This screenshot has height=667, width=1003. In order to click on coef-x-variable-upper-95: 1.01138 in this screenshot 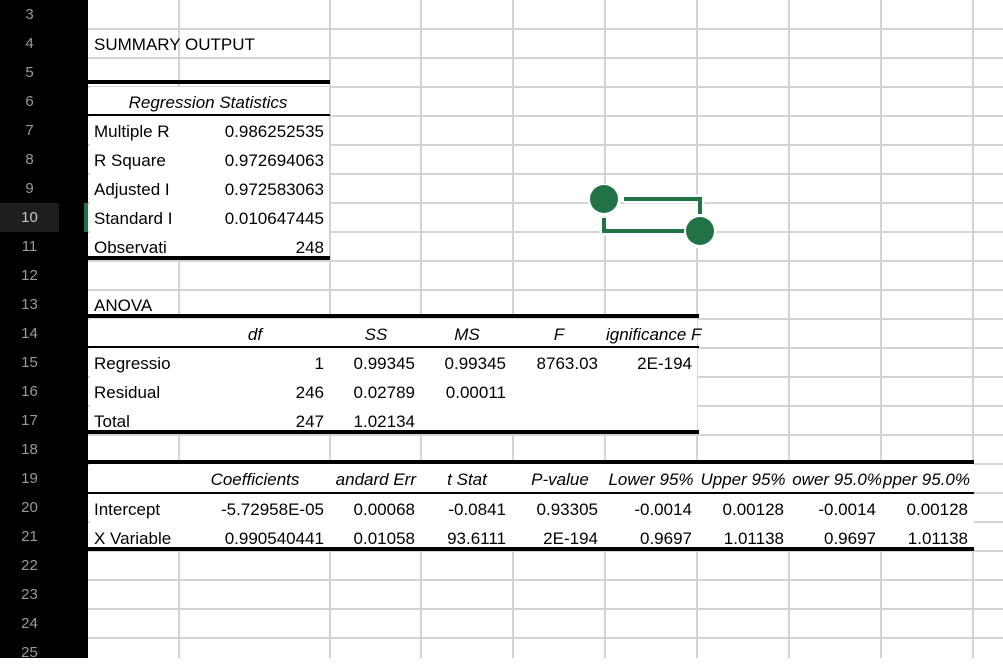, I will do `click(753, 538)`.